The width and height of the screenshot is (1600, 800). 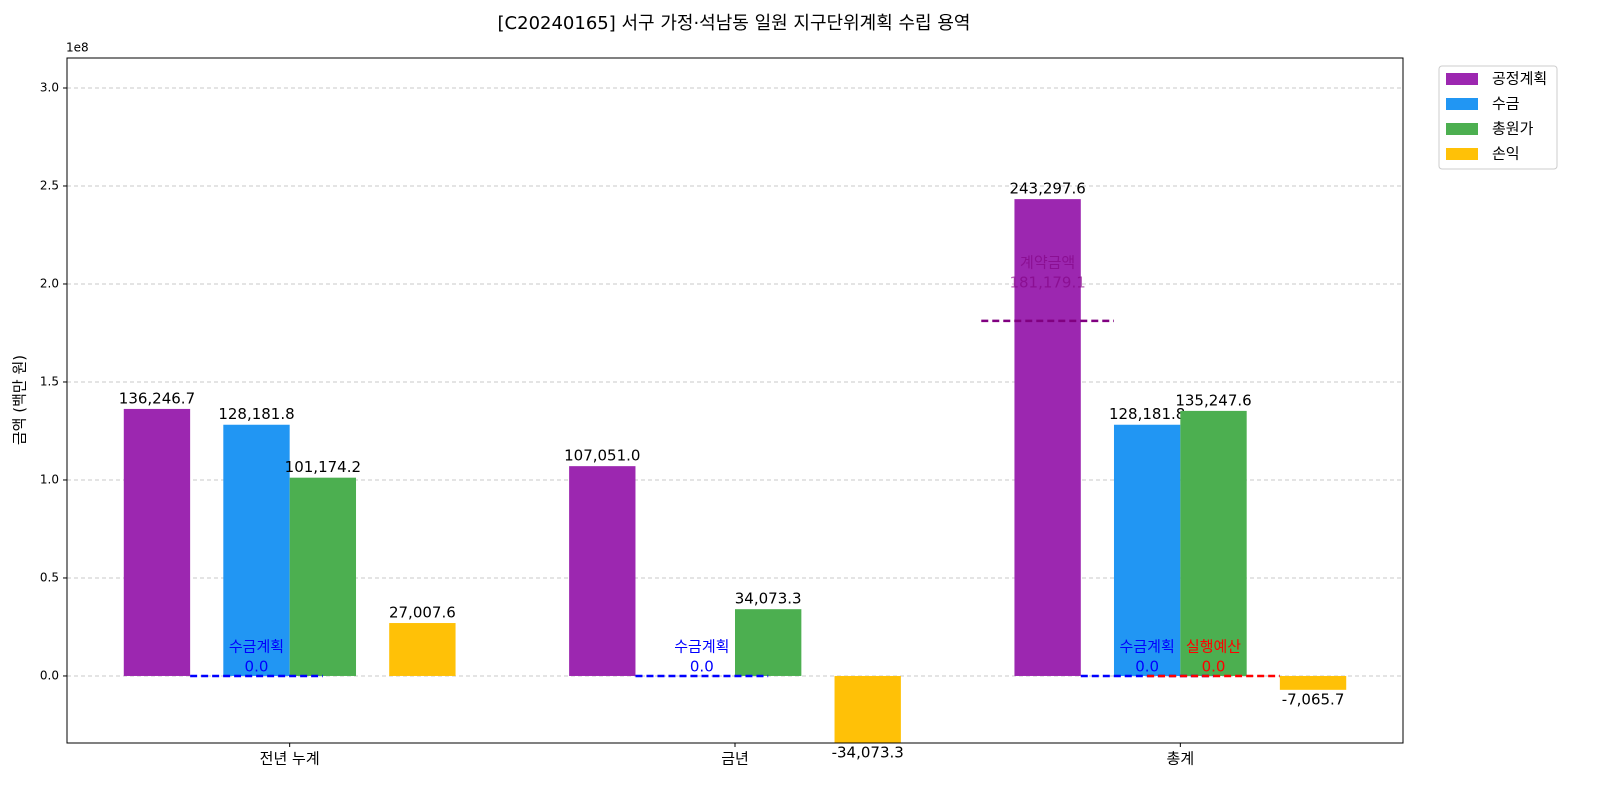 What do you see at coordinates (1513, 129) in the screenshot?
I see `legend-label: 총원가` at bounding box center [1513, 129].